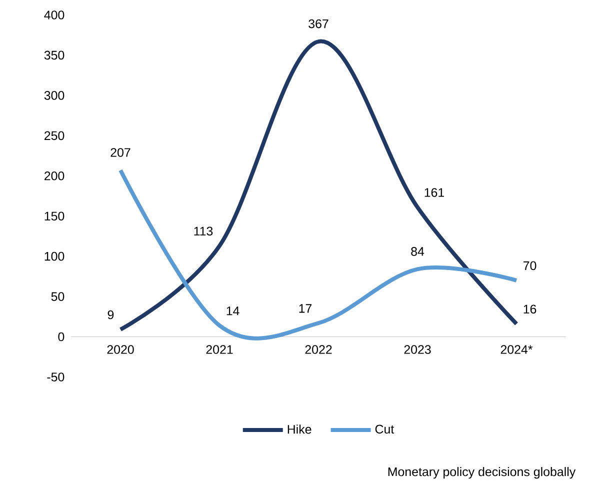 The image size is (590, 488). What do you see at coordinates (111, 315) in the screenshot?
I see `data-label: 9` at bounding box center [111, 315].